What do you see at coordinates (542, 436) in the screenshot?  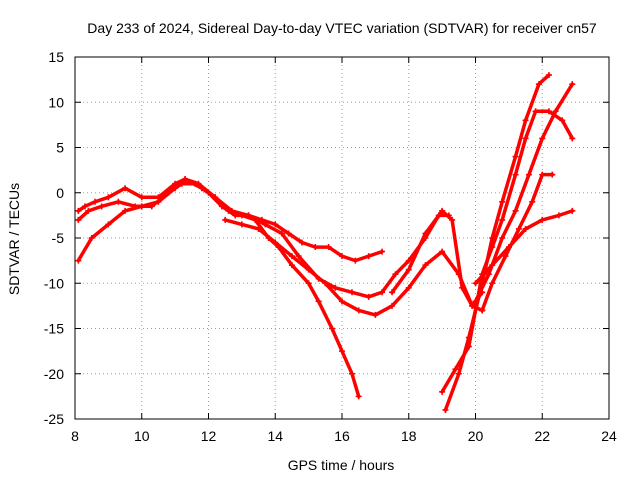 I see `x-tick-label: 22` at bounding box center [542, 436].